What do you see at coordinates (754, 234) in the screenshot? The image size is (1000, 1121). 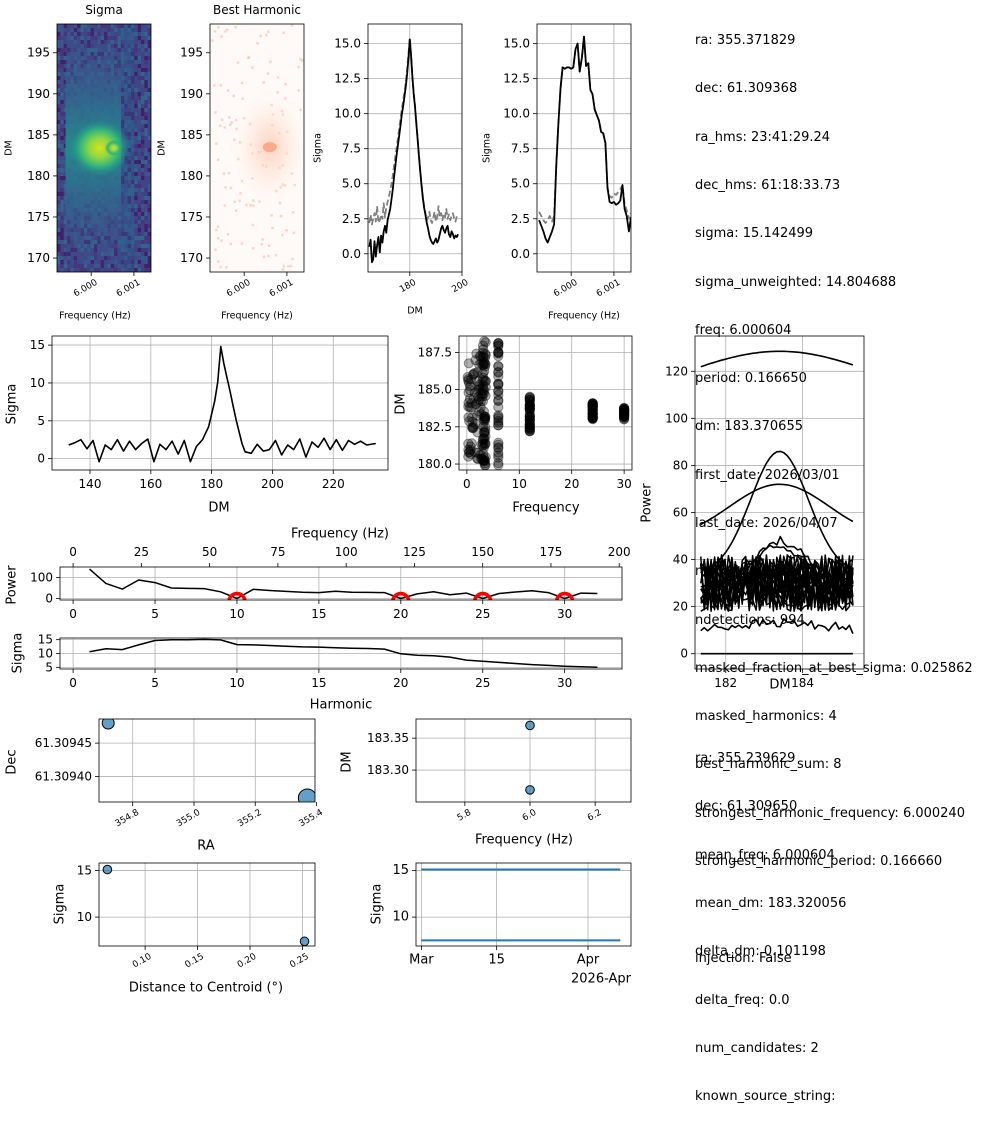 I see `info-line: sigma: 15.142499` at bounding box center [754, 234].